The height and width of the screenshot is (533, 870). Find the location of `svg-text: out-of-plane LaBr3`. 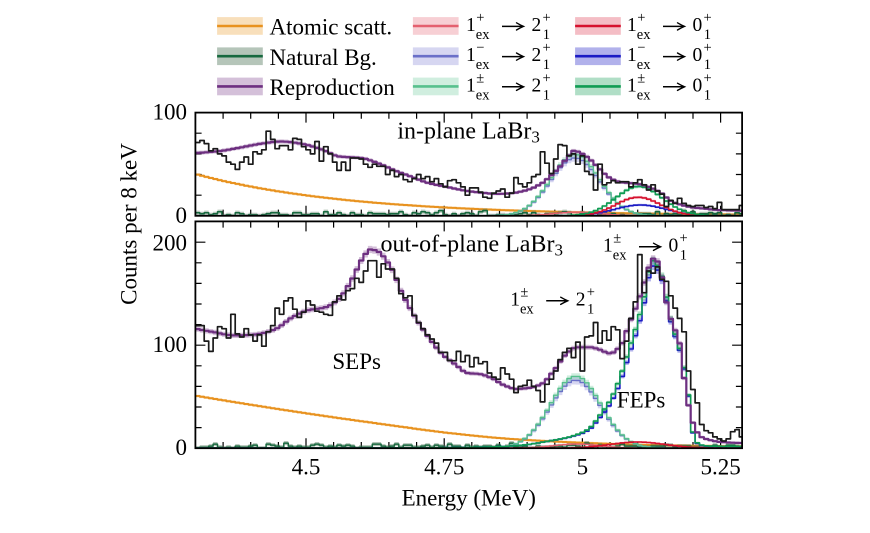

svg-text: out-of-plane LaBr3 is located at coordinates (472, 246).